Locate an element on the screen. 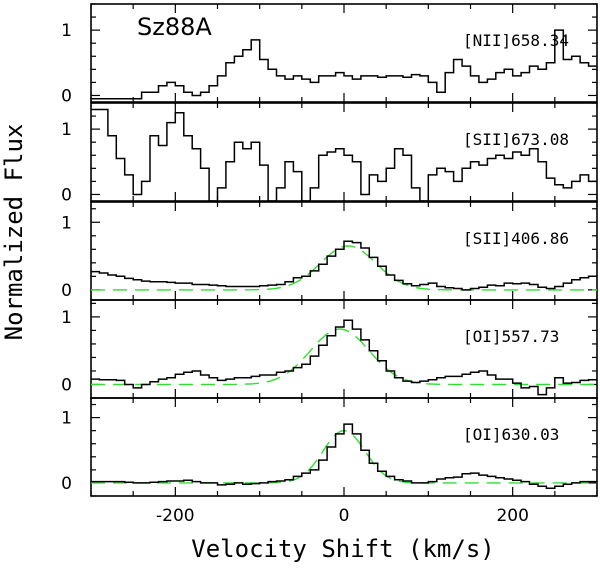 This screenshot has width=600, height=570. panel-line-label: [SII]406.86 is located at coordinates (516, 238).